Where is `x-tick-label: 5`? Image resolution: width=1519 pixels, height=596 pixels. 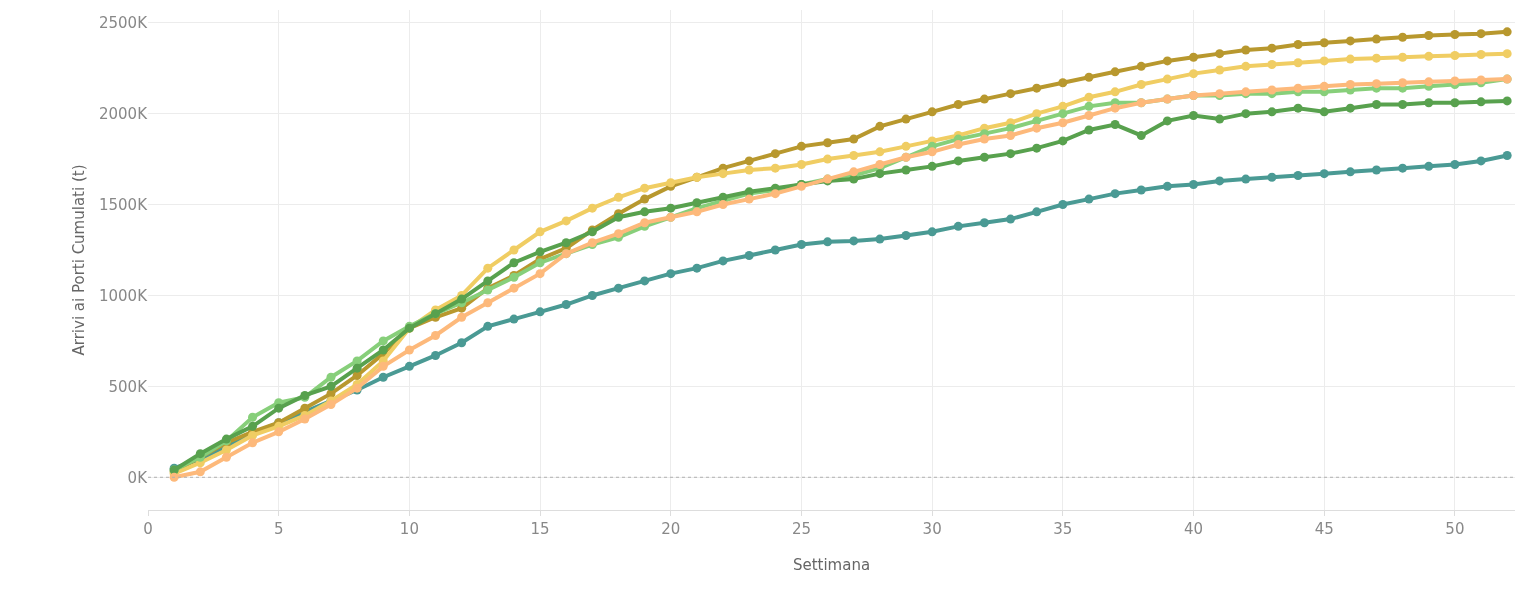
x-tick-label: 5 is located at coordinates (278, 529).